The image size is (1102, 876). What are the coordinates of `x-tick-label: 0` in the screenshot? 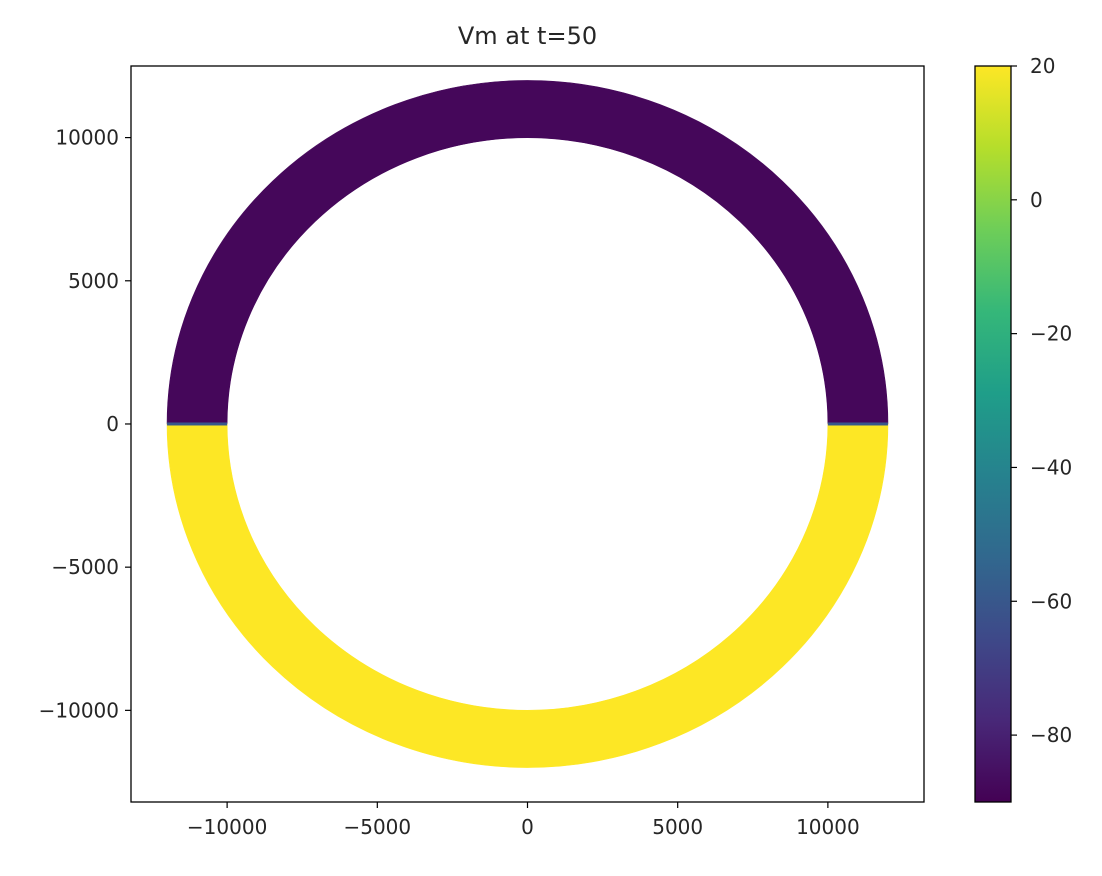 It's located at (527, 827).